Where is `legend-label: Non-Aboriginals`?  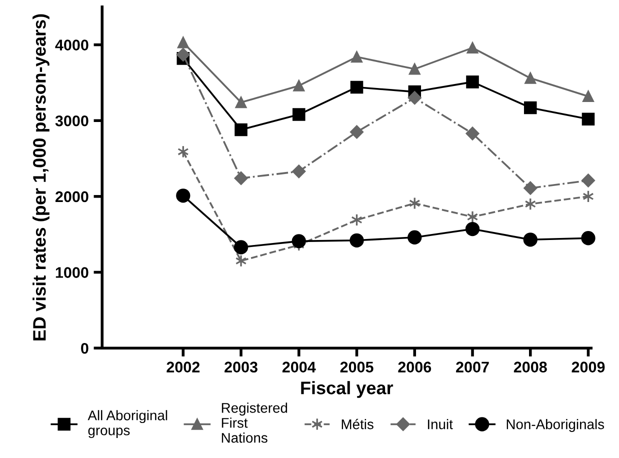
legend-label: Non-Aboriginals is located at coordinates (555, 425).